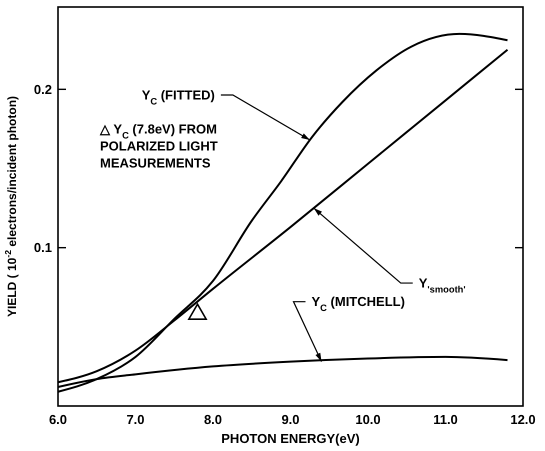 Image resolution: width=545 pixels, height=451 pixels. What do you see at coordinates (290, 438) in the screenshot?
I see `x-axis-title: PHOTON ENERGY(eV)` at bounding box center [290, 438].